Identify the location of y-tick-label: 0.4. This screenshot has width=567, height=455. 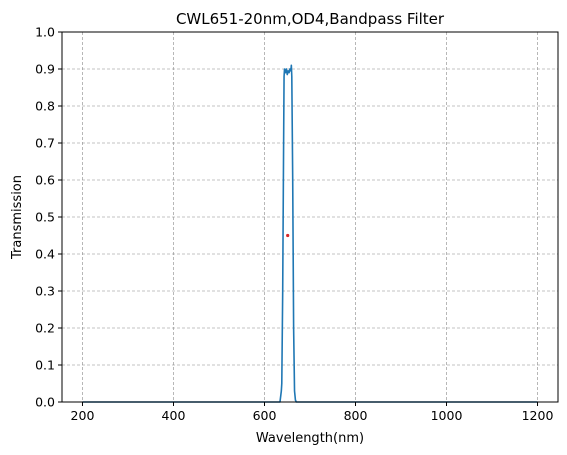
(45, 254).